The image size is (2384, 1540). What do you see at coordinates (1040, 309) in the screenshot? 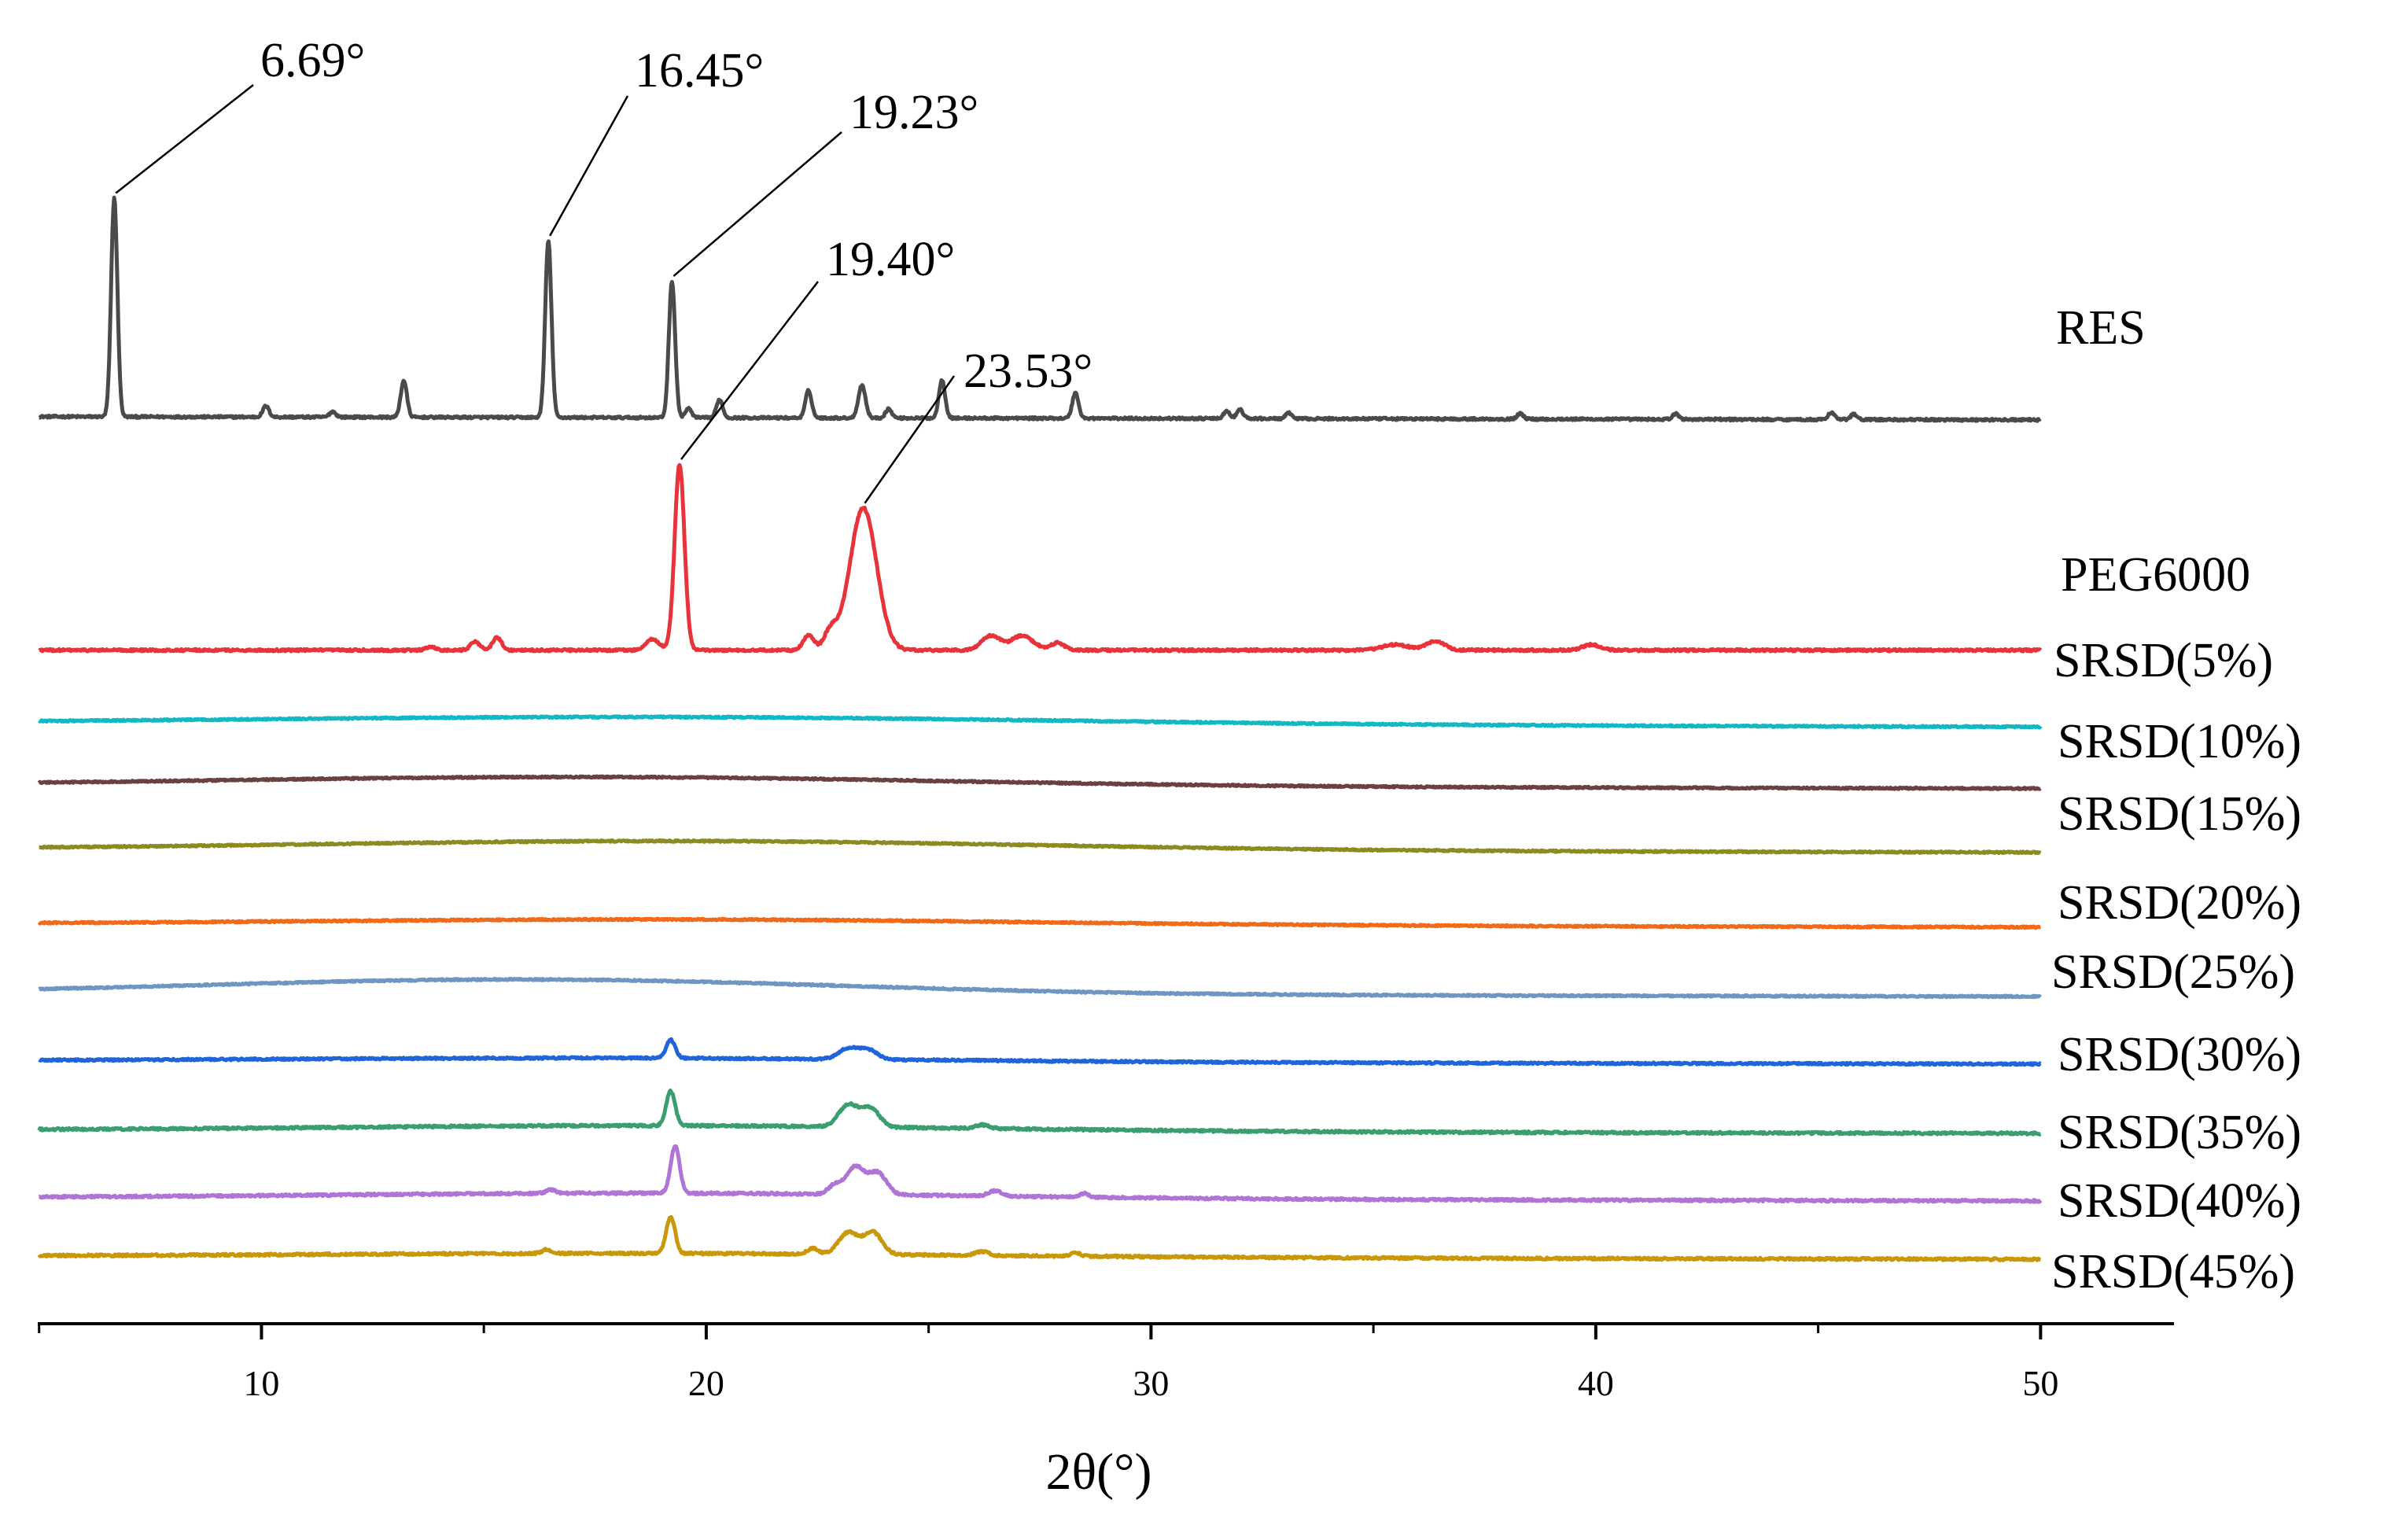
I see `series-line-res` at bounding box center [1040, 309].